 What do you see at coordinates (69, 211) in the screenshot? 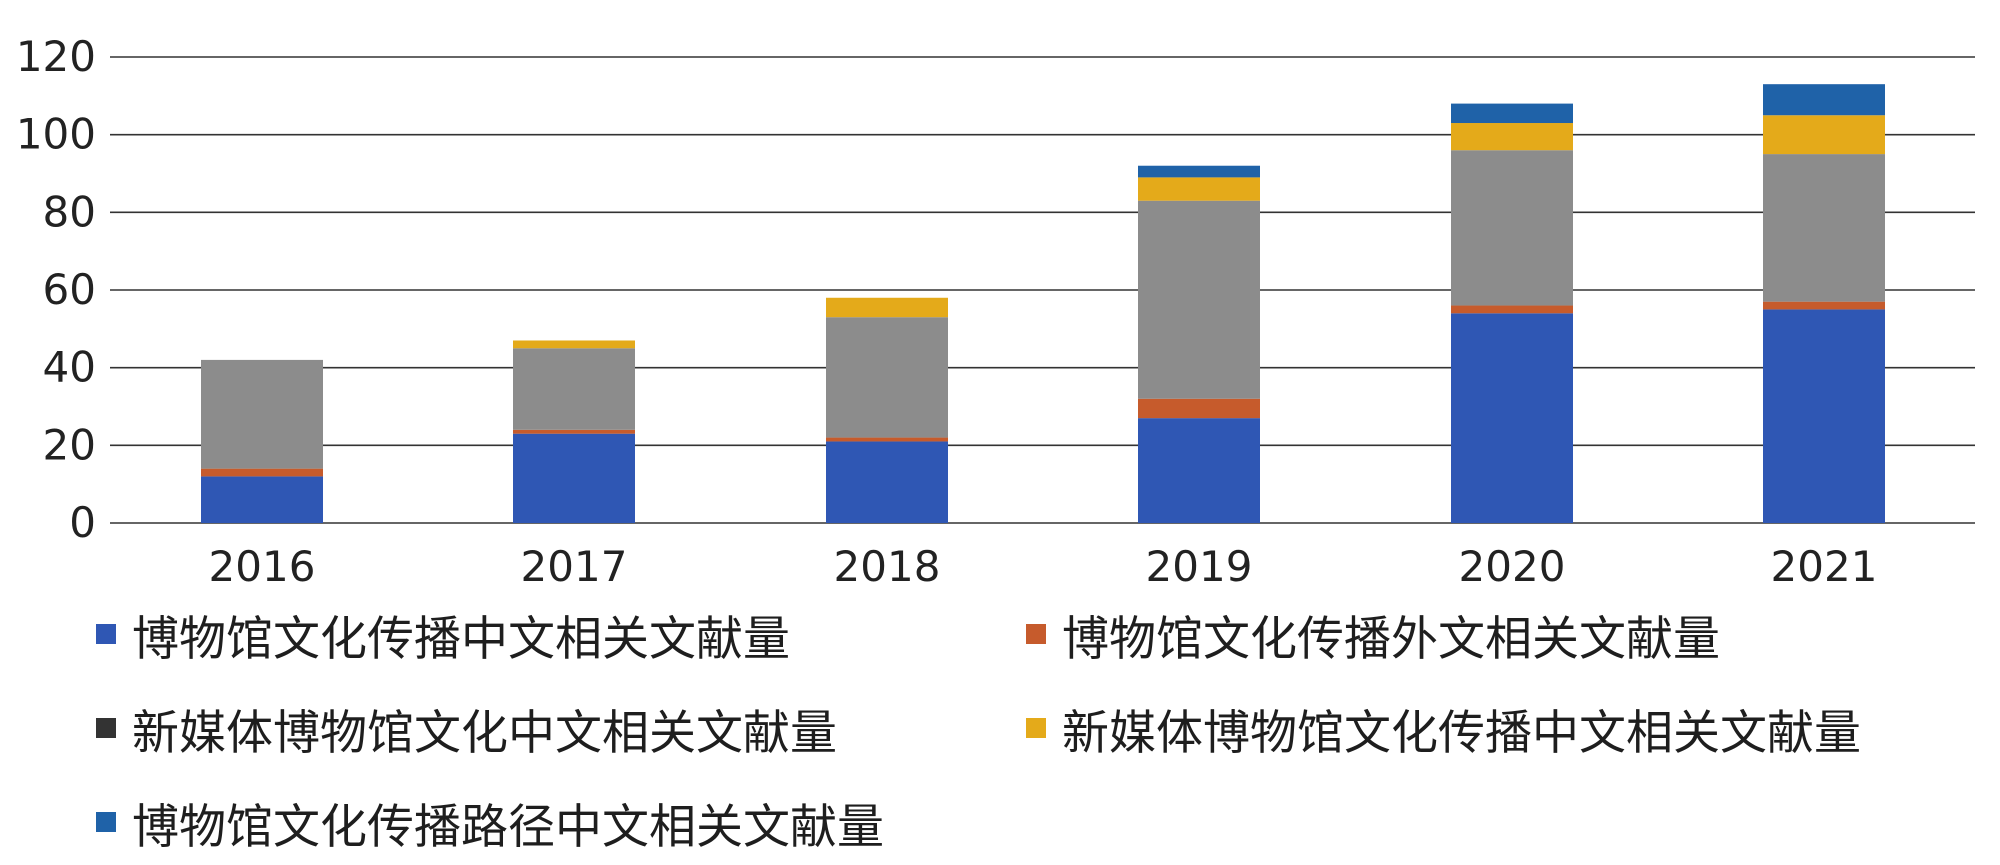
I see `y-tick-label-80: 80` at bounding box center [69, 211].